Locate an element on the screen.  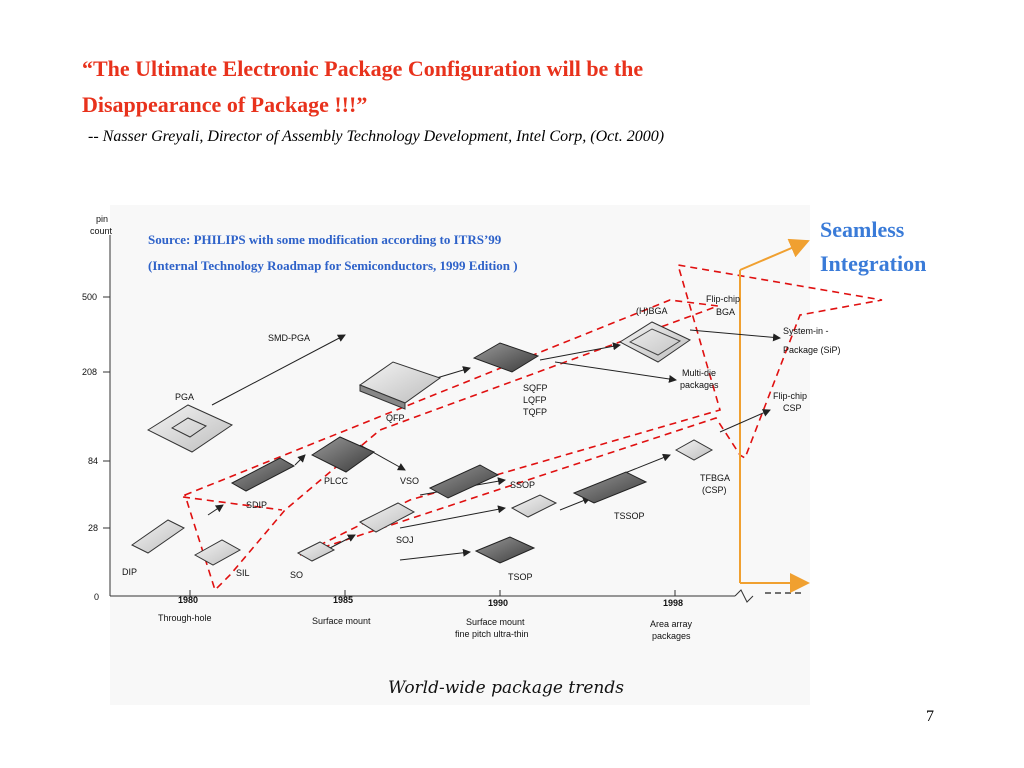
label-pga: PGA is located at coordinates (184, 397).